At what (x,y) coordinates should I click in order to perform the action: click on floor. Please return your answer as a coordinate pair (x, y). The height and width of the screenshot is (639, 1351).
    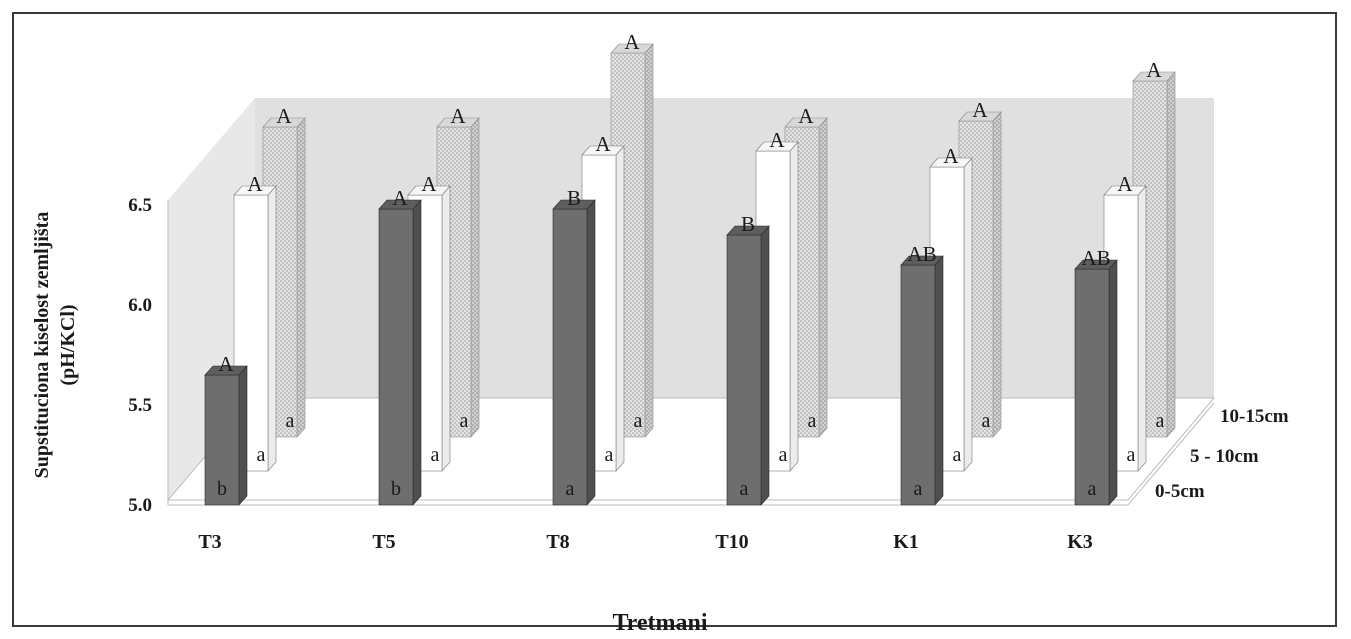
    Looking at the image, I should click on (691, 449).